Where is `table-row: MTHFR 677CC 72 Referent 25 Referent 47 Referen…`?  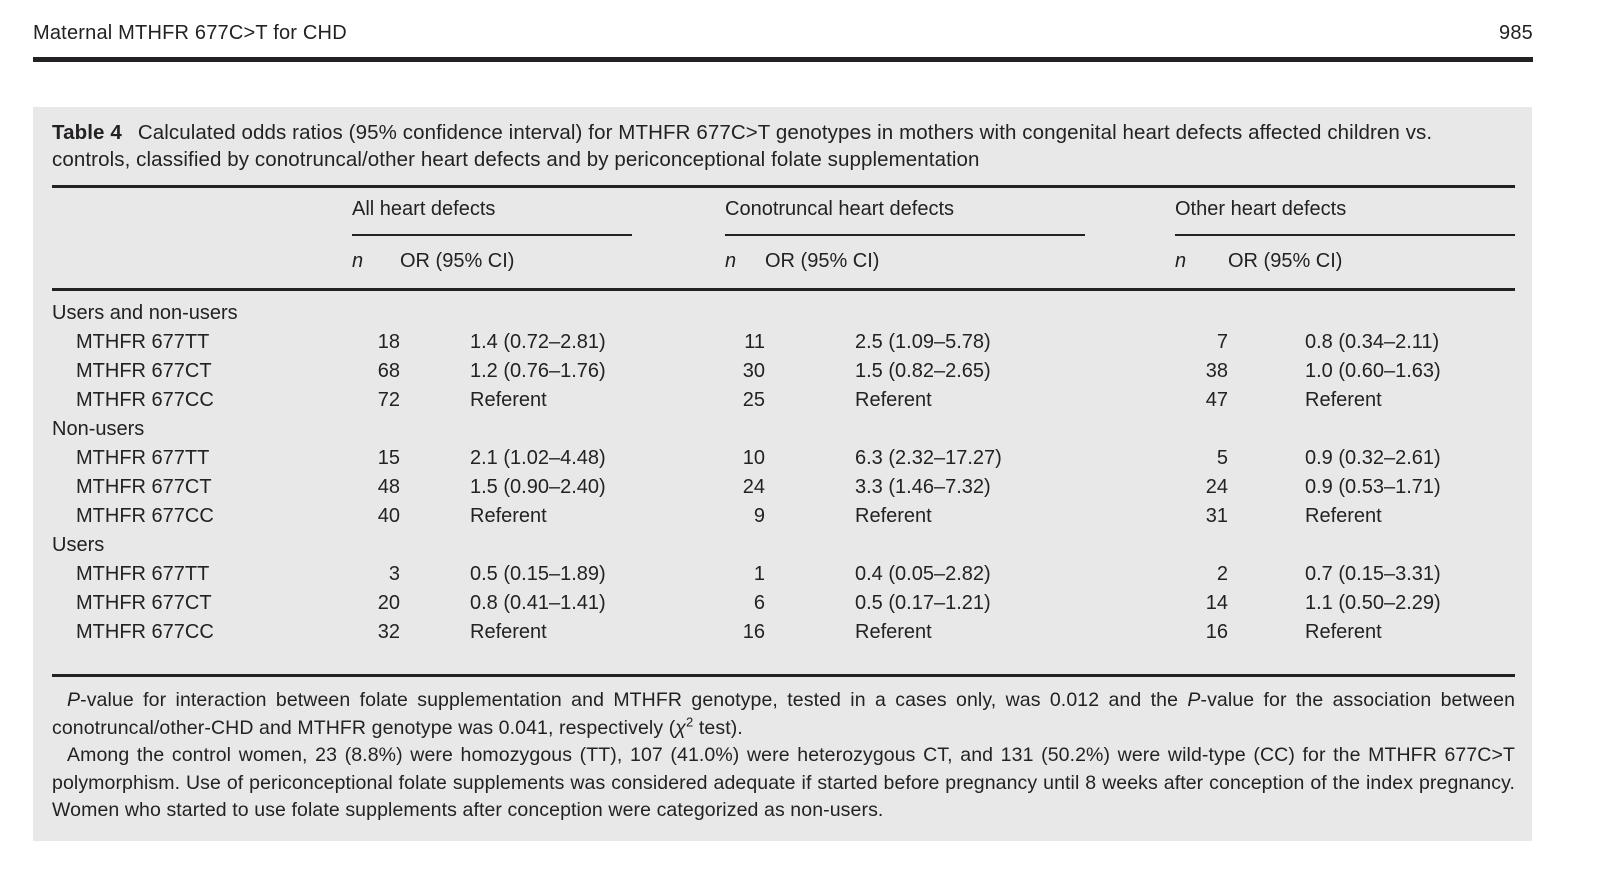
table-row: MTHFR 677CC 72 Referent 25 Referent 47 Referen… is located at coordinates (783, 400).